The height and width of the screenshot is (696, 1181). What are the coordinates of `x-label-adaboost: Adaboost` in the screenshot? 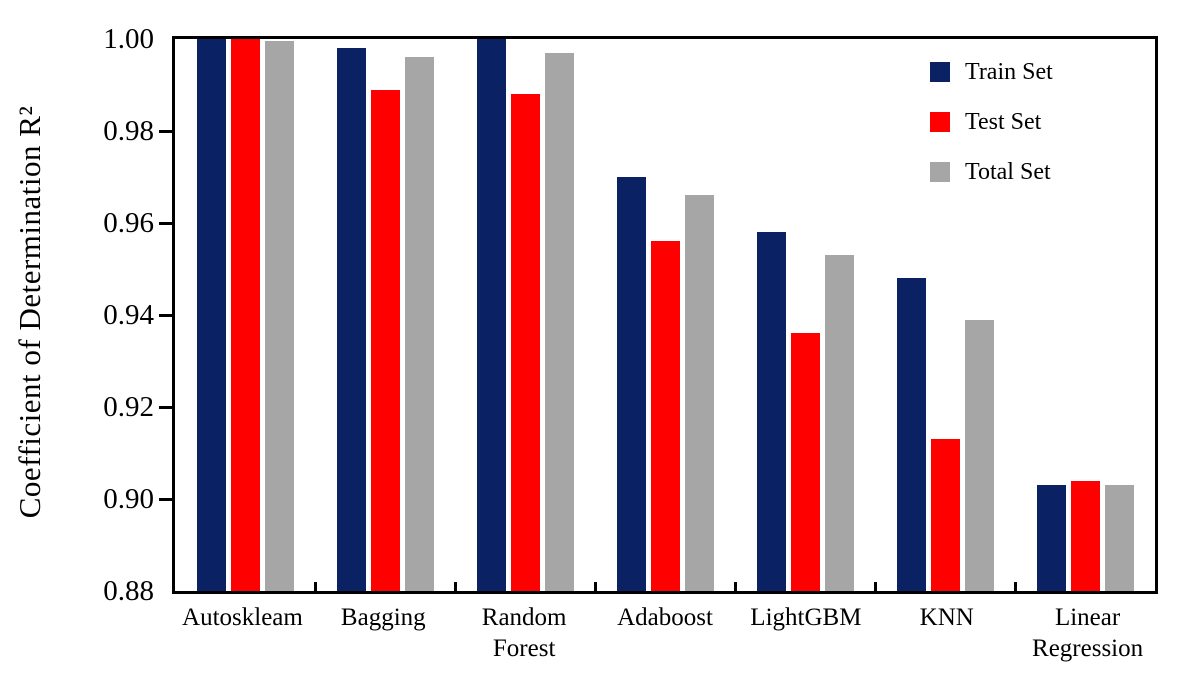 It's located at (665, 617).